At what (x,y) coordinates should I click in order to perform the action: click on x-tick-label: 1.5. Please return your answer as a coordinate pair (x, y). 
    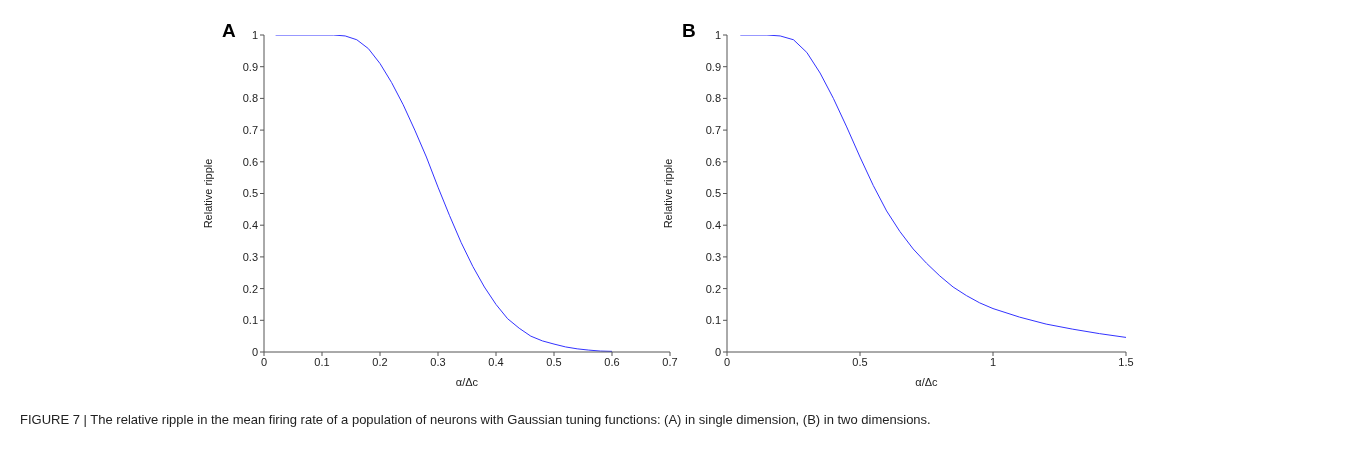
    Looking at the image, I should click on (1126, 361).